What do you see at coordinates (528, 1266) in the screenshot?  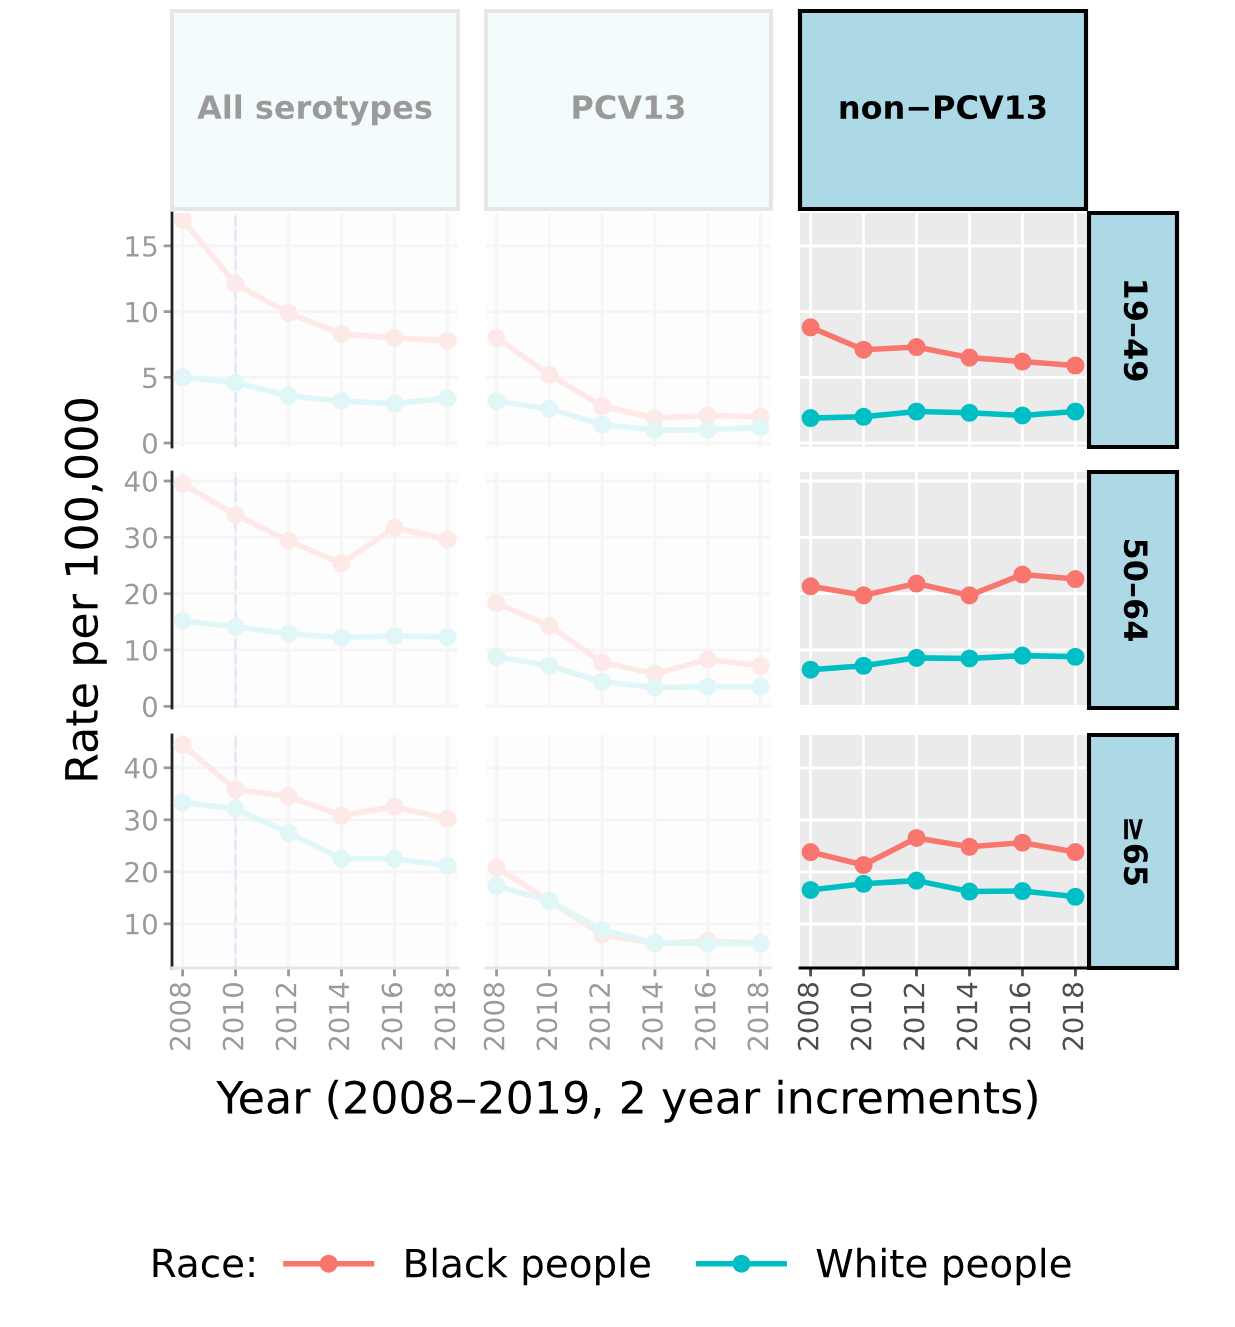 I see `legend-label: Black people` at bounding box center [528, 1266].